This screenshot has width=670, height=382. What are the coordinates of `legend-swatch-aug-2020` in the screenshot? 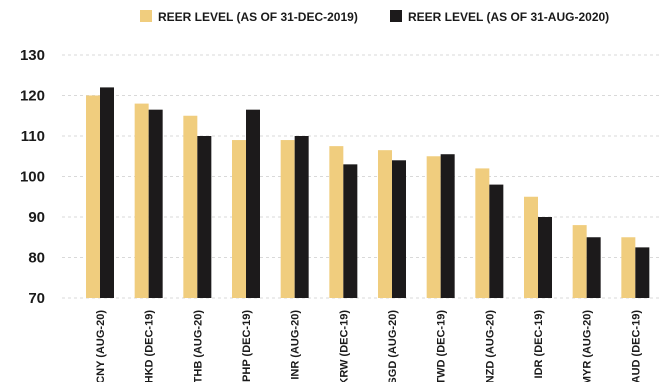 It's located at (396, 16).